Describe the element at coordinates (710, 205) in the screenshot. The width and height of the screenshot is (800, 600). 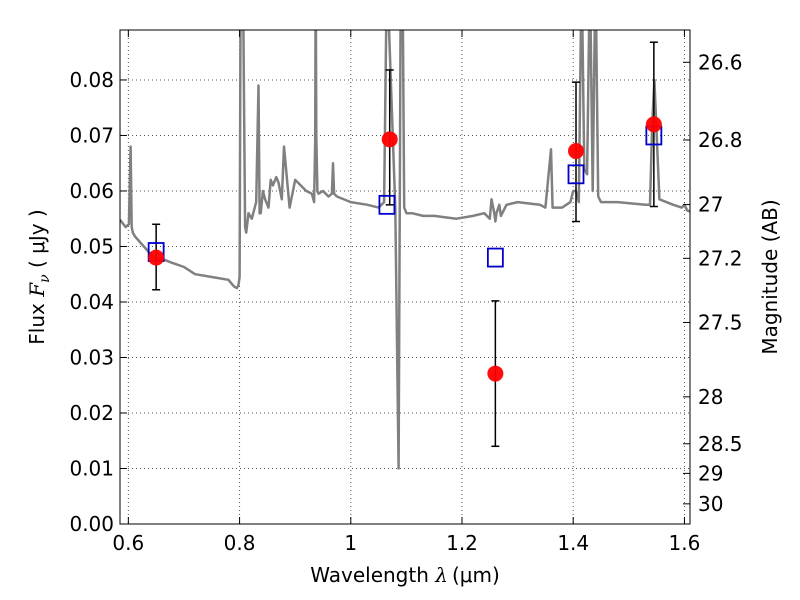
I see `y2-tick-label: 27` at that location.